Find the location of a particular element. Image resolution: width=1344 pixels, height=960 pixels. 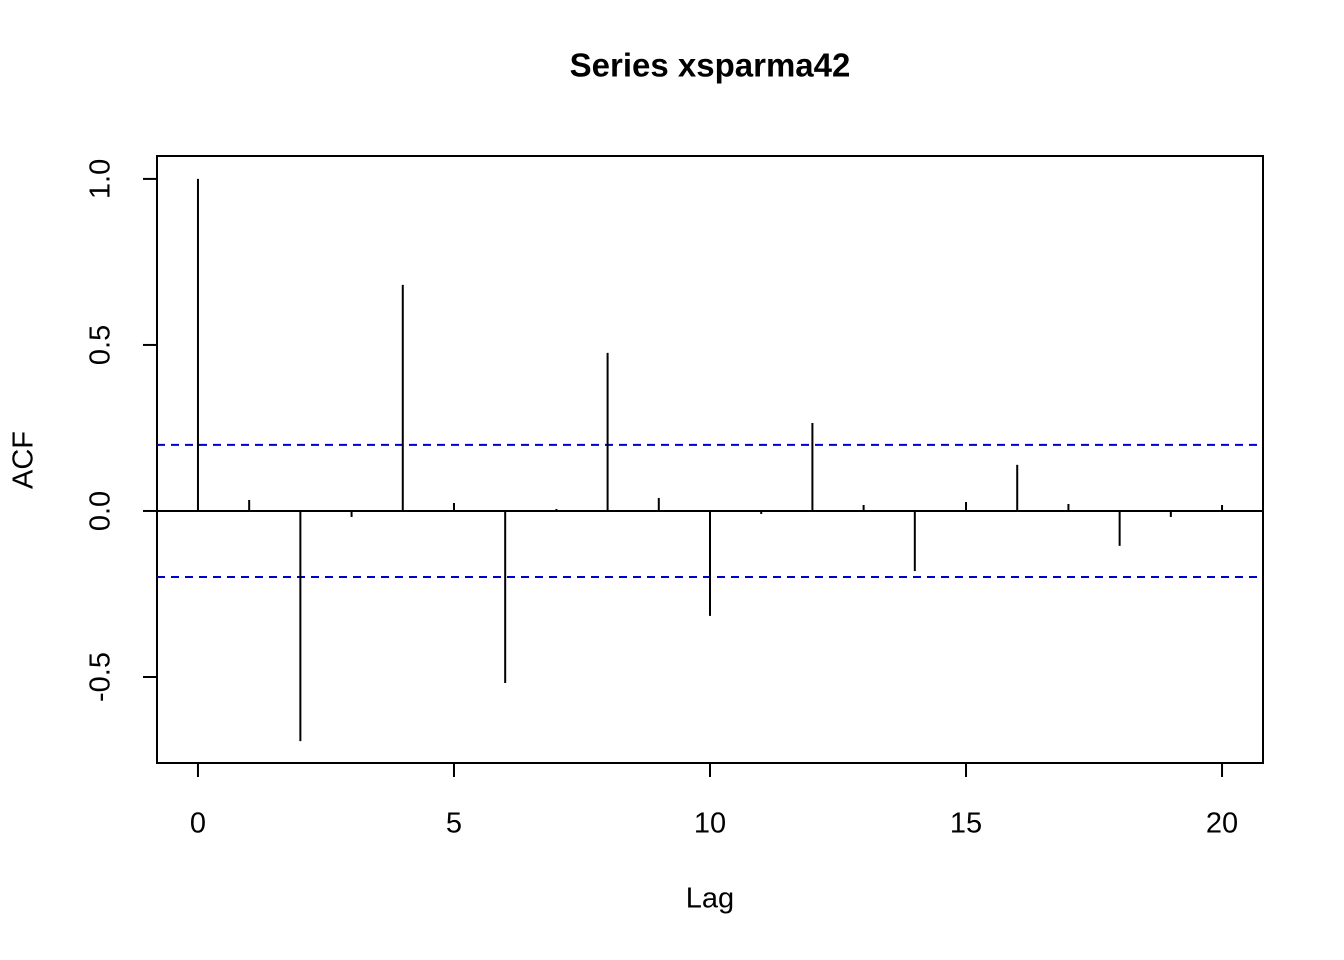

x-tick-label: 0 is located at coordinates (198, 824).